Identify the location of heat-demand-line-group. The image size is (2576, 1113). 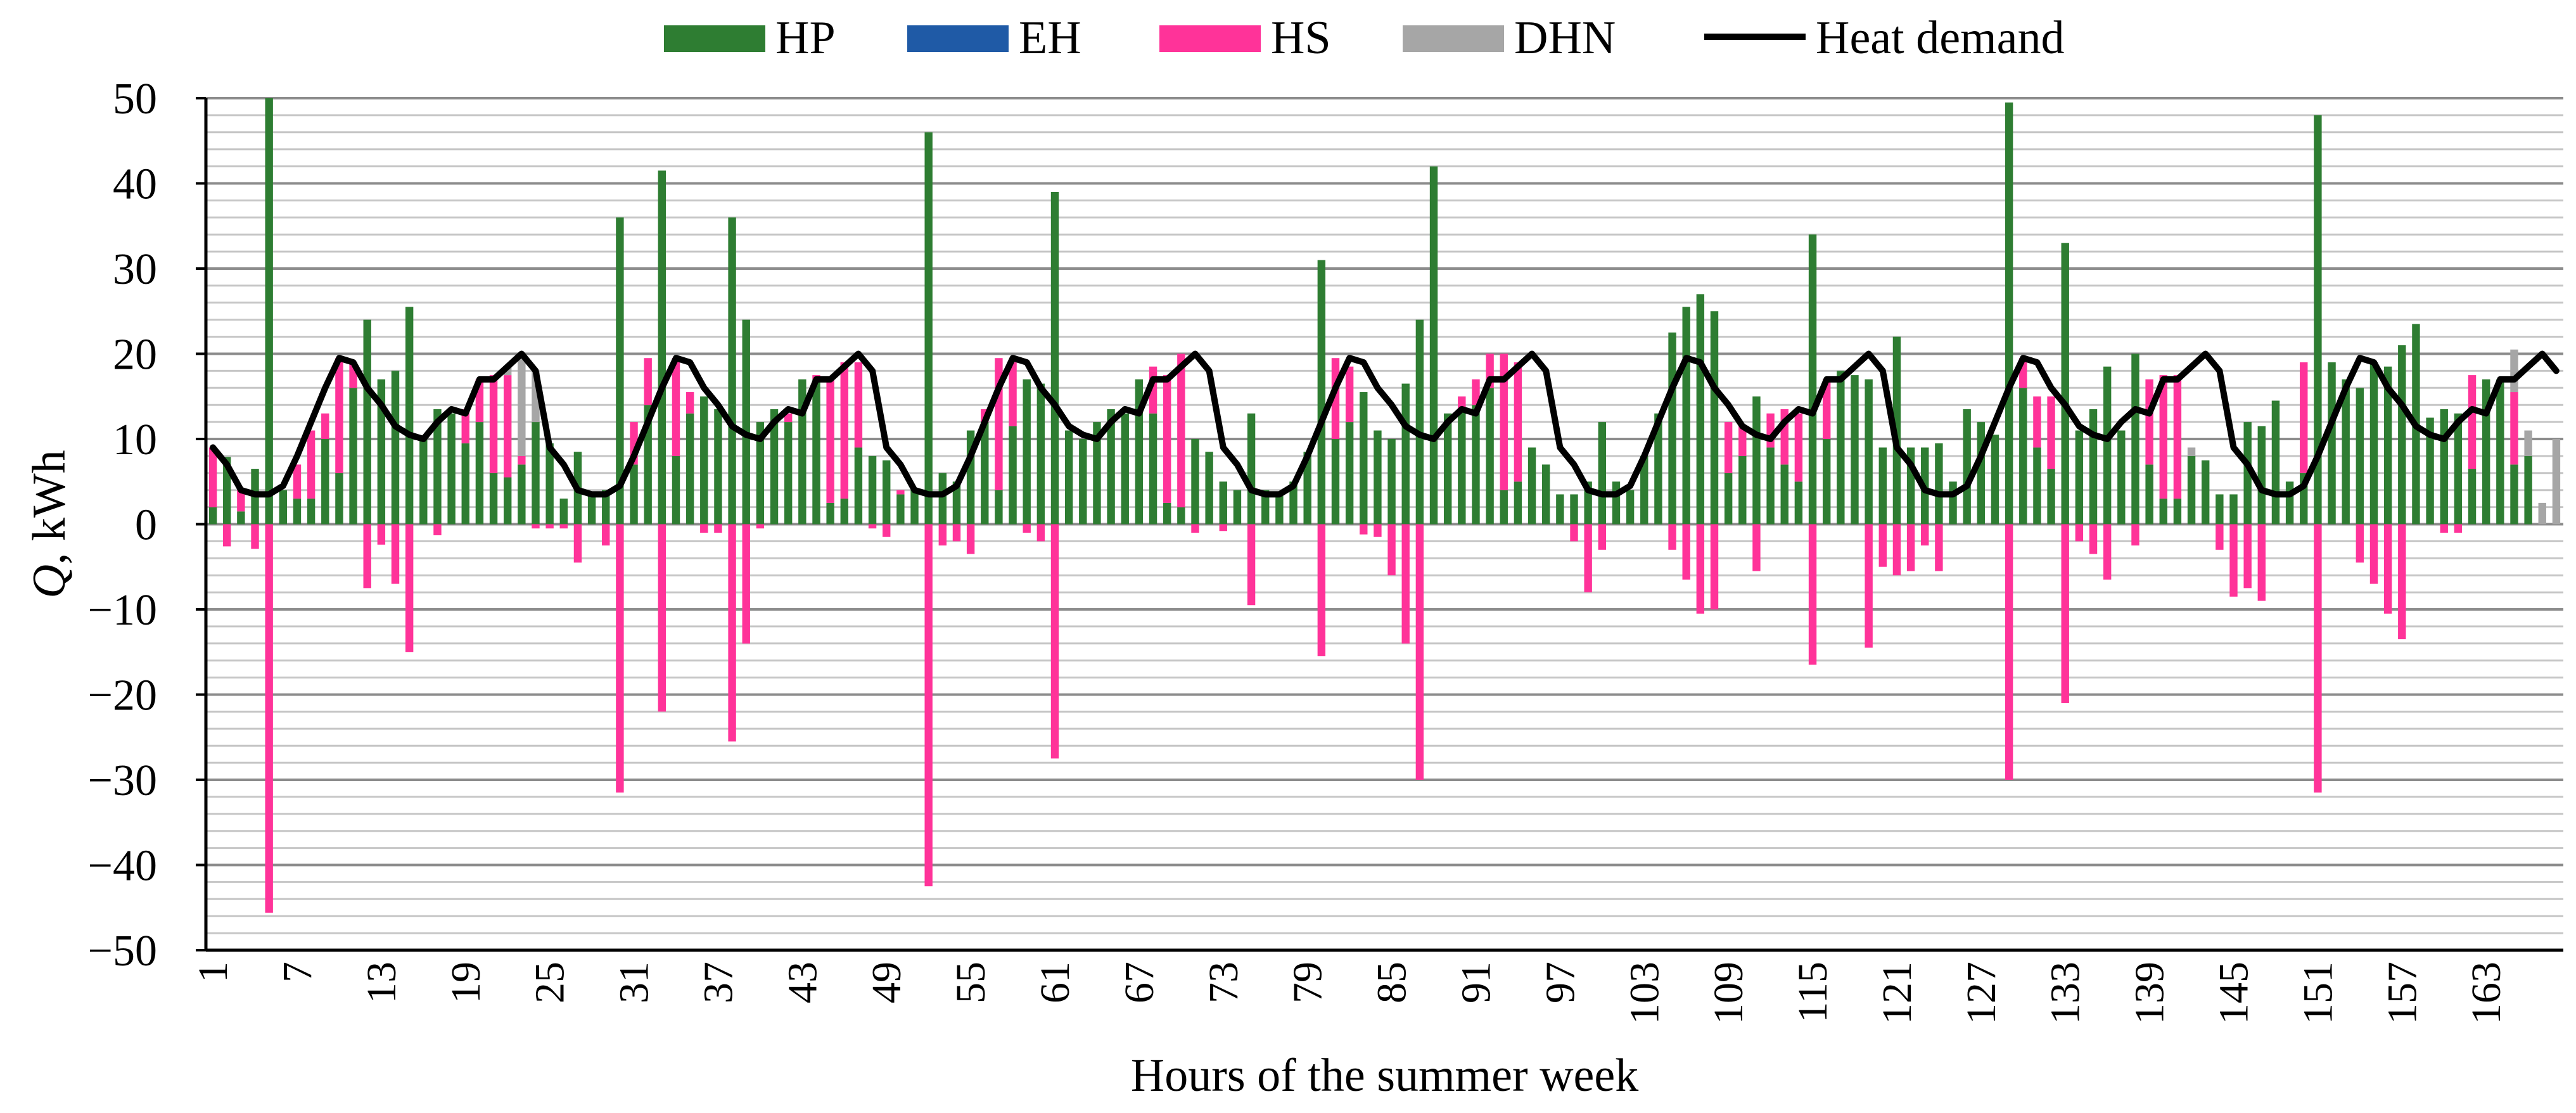
(1385, 424).